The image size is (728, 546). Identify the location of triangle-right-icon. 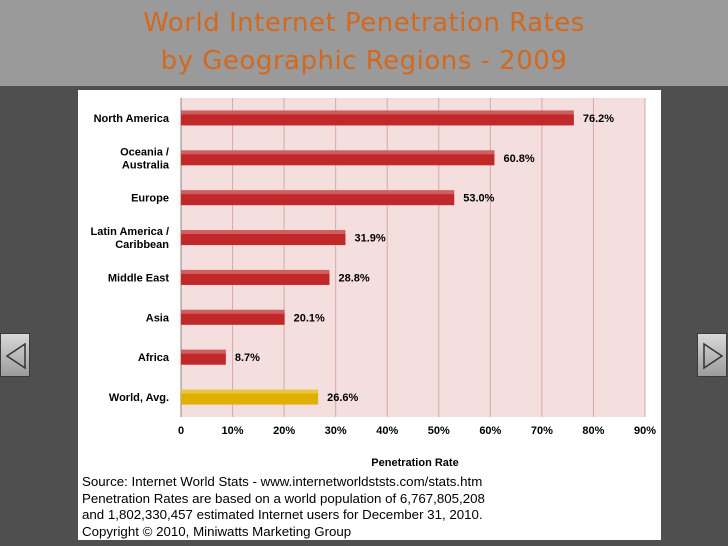
(713, 356).